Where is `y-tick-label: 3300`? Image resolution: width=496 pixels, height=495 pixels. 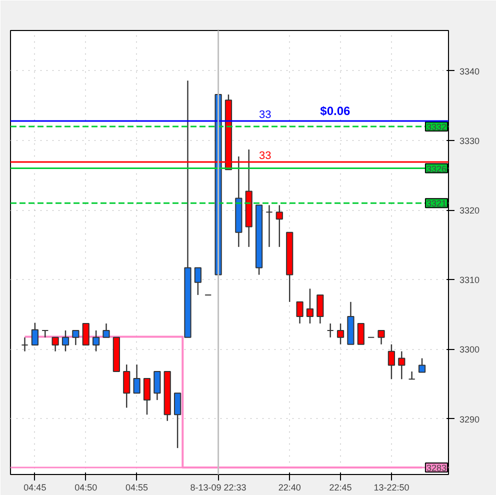
y-tick-label: 3300 is located at coordinates (470, 349).